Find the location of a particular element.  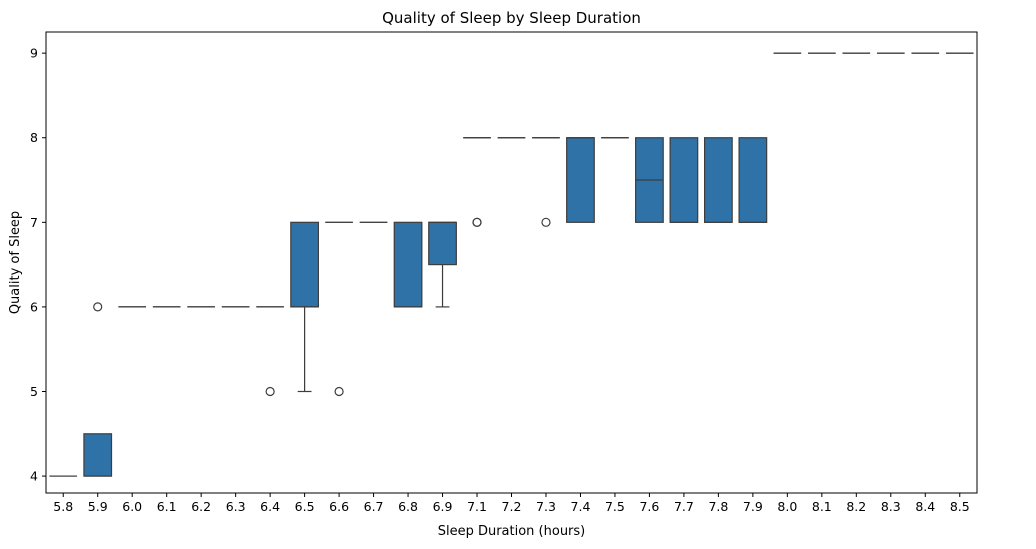

x-axis-label: Sleep Duration (hours) is located at coordinates (512, 531).